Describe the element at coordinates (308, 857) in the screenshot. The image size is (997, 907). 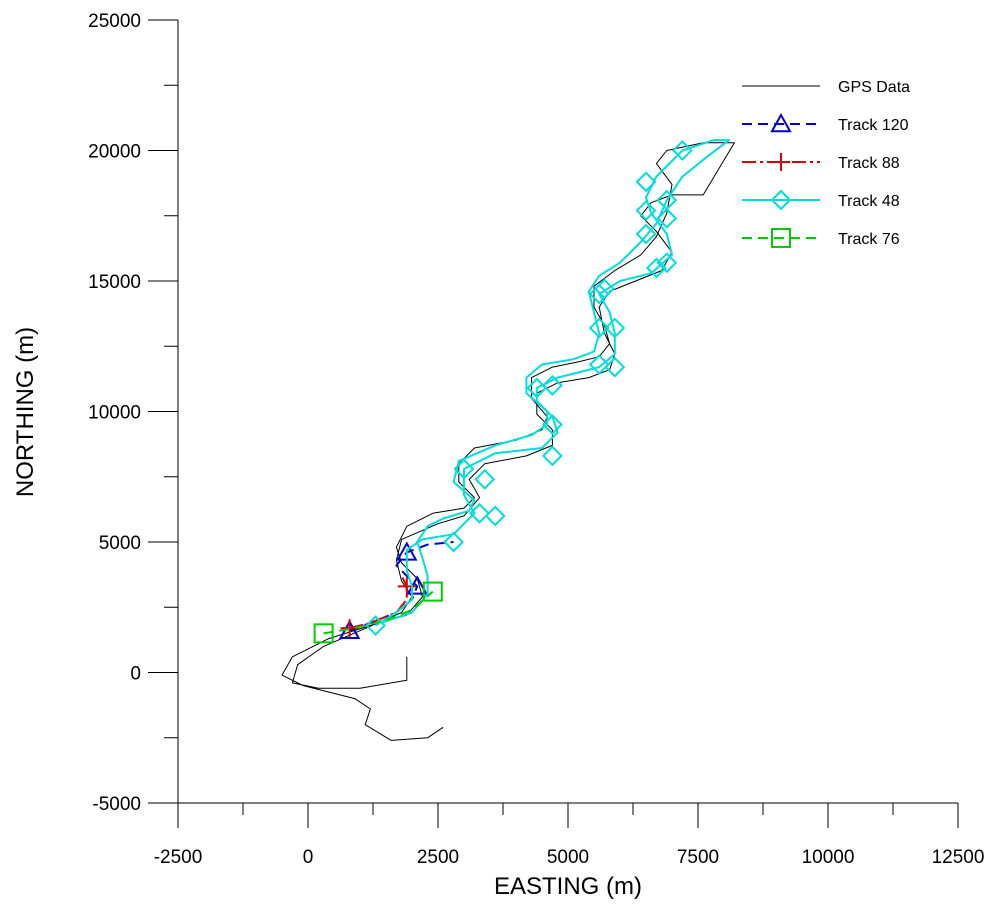
I see `x-tick-label: 0` at that location.